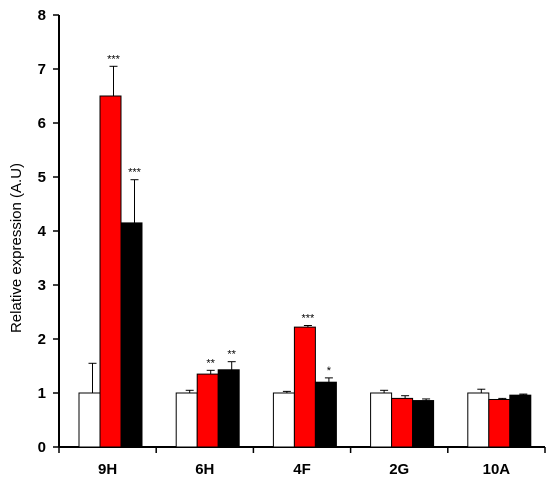 This screenshot has height=494, width=550. Describe the element at coordinates (302, 469) in the screenshot. I see `x-category-label: 4F` at that location.